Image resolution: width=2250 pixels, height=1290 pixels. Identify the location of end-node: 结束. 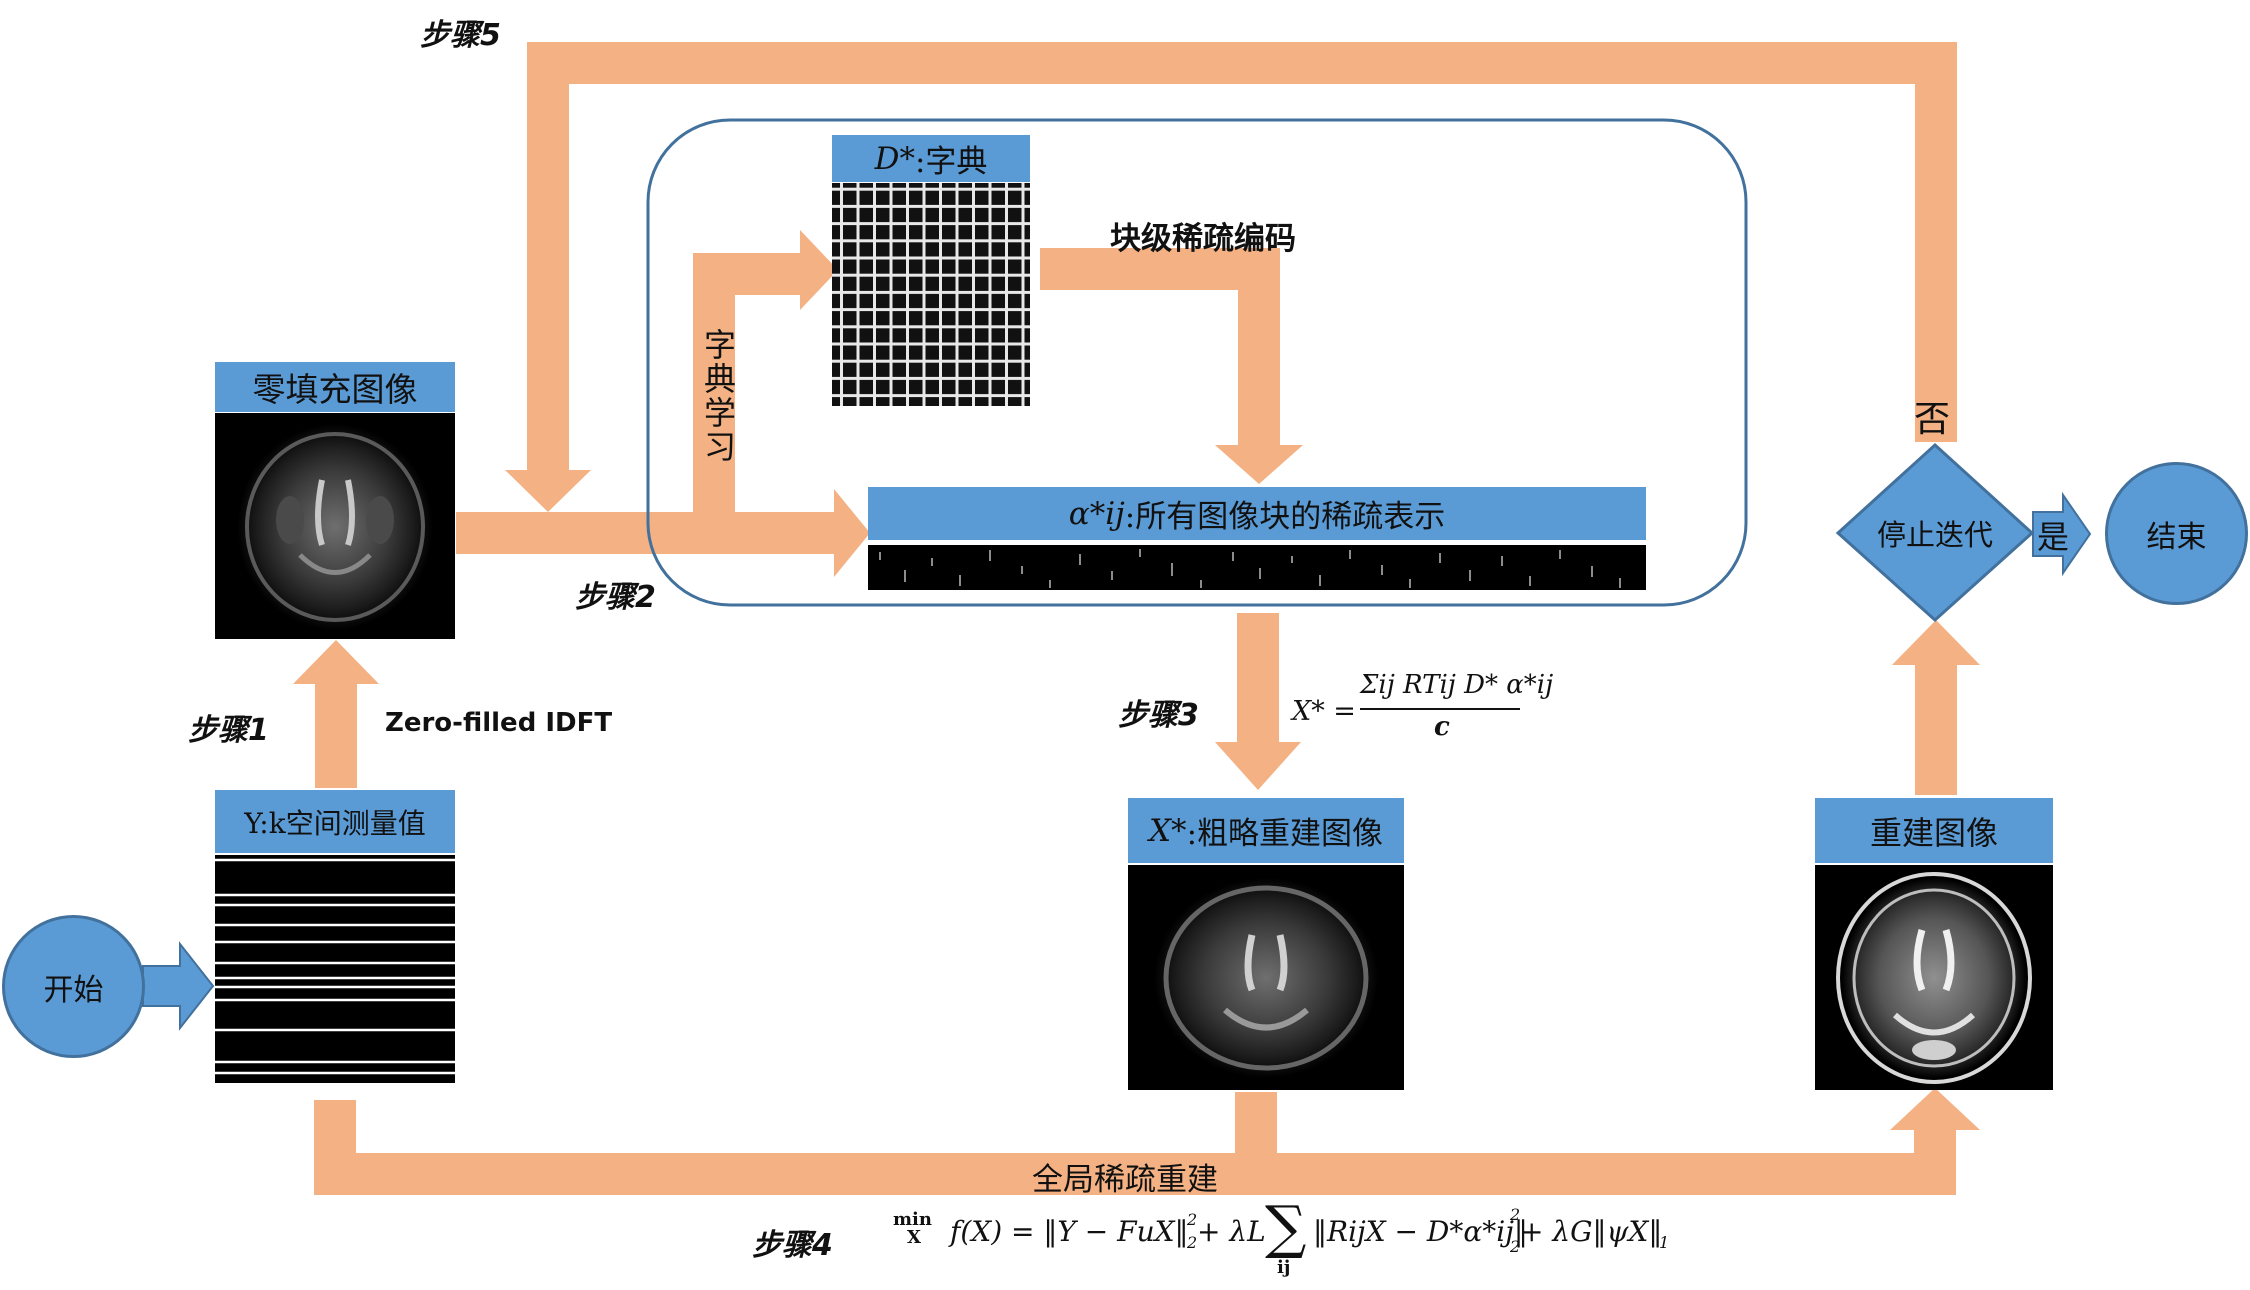
(2176, 533).